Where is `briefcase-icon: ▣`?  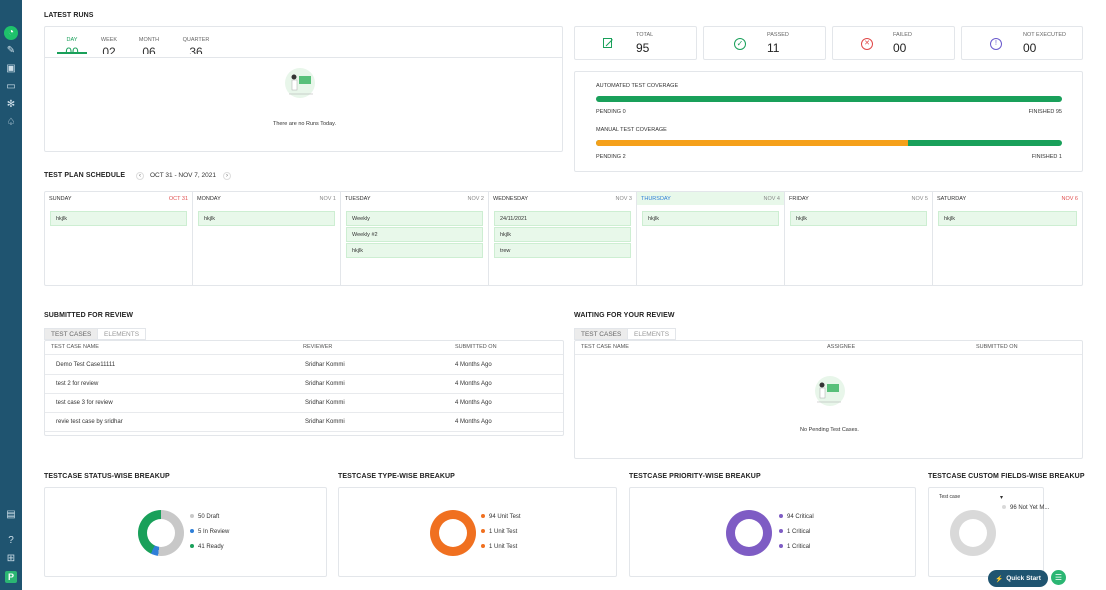 briefcase-icon: ▣ is located at coordinates (11, 68).